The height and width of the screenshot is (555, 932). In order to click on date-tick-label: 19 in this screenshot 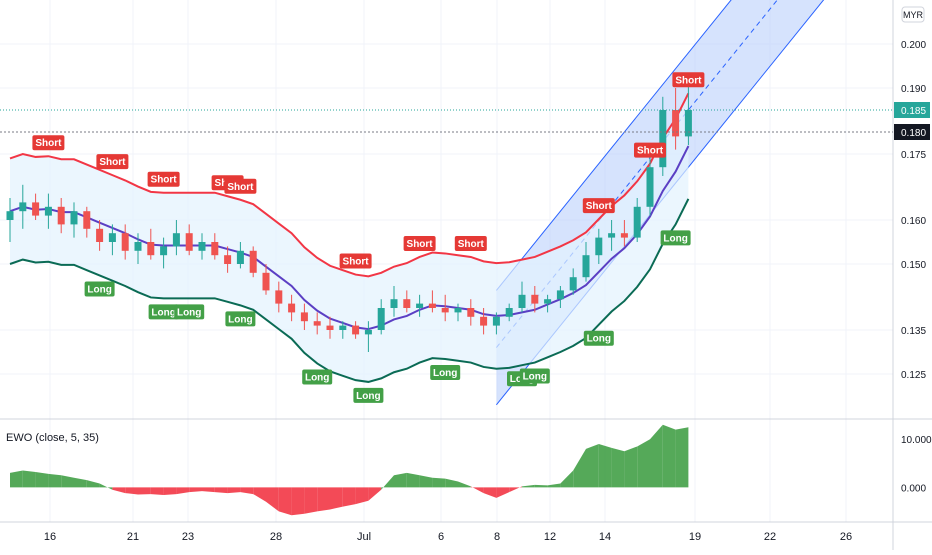, I will do `click(695, 537)`.